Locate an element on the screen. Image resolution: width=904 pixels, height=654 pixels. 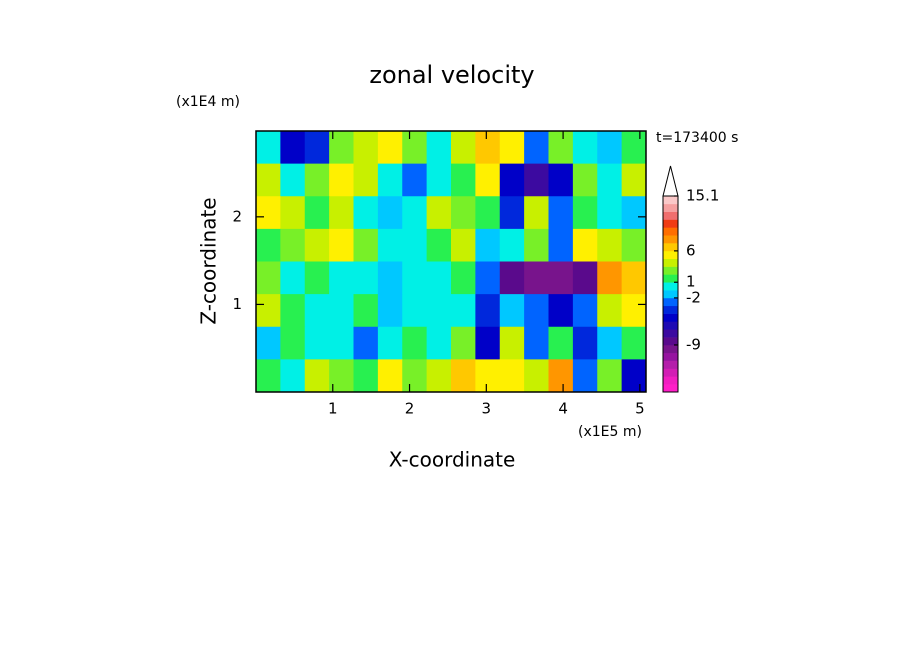
time-label: t=173400 s is located at coordinates (697, 138).